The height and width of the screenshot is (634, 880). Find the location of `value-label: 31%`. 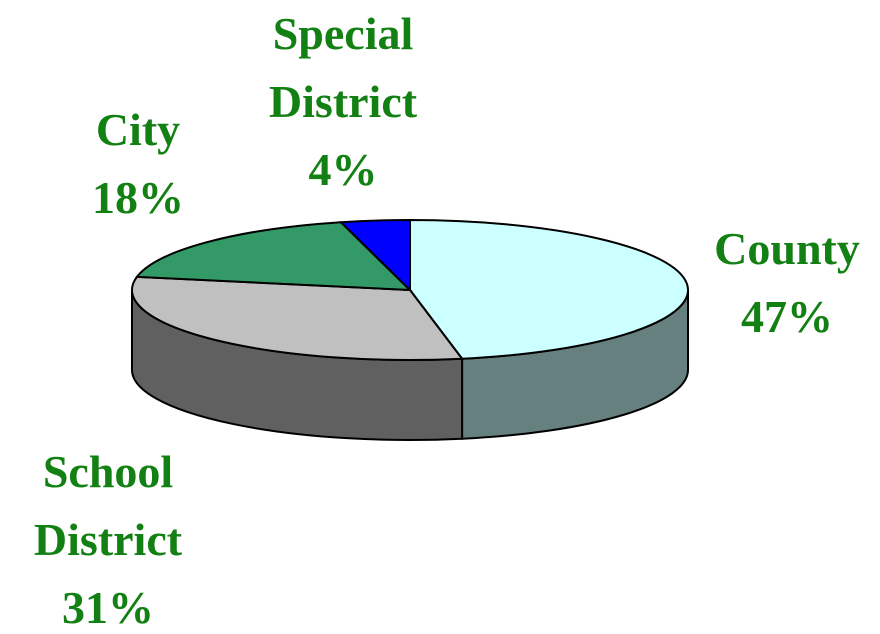

value-label: 31% is located at coordinates (108, 607).